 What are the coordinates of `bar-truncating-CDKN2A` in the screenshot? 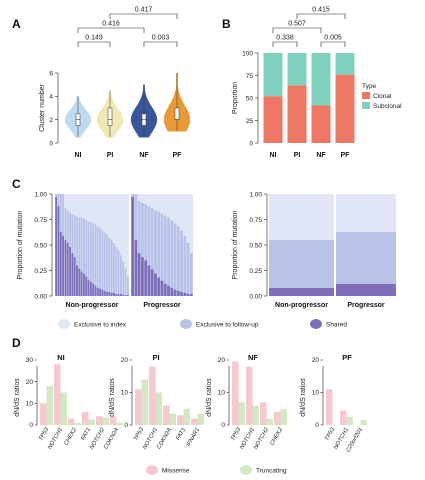 It's located at (119, 423).